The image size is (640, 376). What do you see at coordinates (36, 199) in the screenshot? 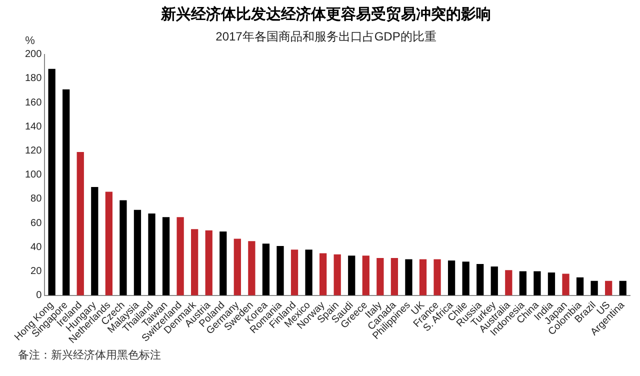
I see `y-tick-label: 80` at bounding box center [36, 199].